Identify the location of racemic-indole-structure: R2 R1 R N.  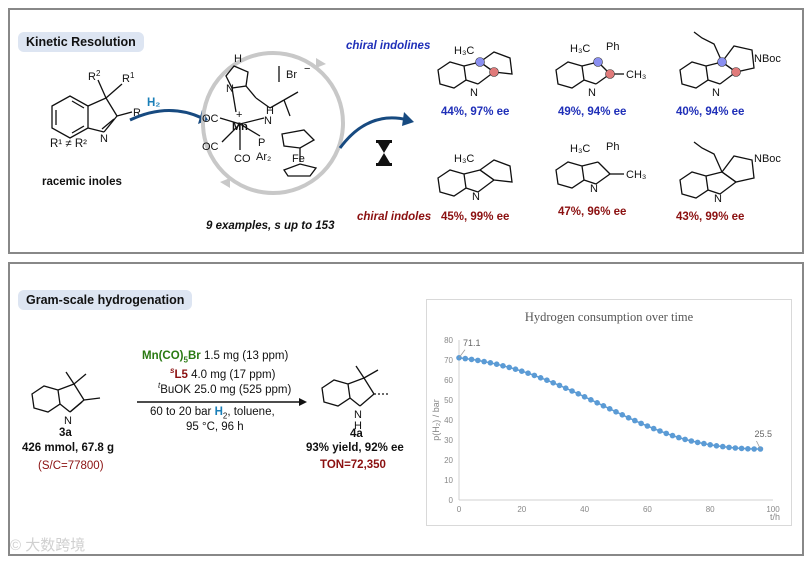
(96, 107).